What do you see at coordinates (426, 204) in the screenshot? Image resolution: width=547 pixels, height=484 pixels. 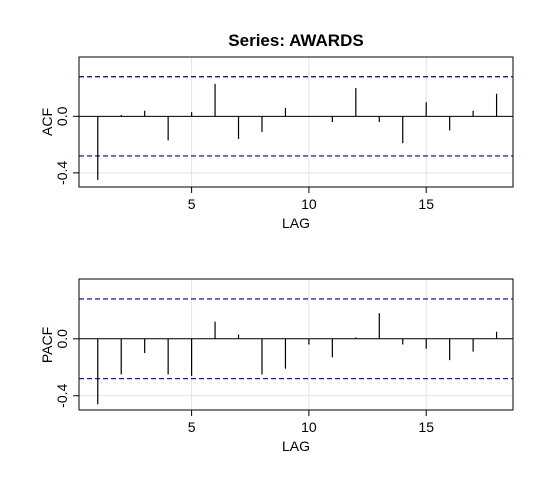 I see `acf-xtick-label: 15` at bounding box center [426, 204].